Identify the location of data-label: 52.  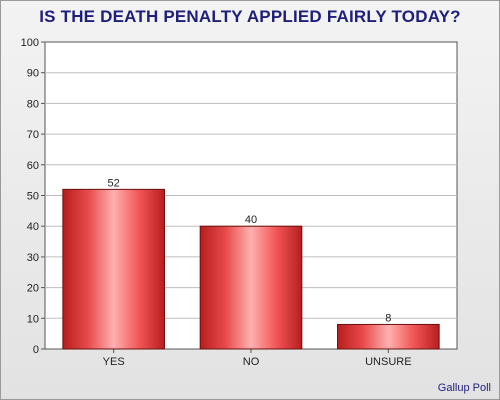
(114, 183).